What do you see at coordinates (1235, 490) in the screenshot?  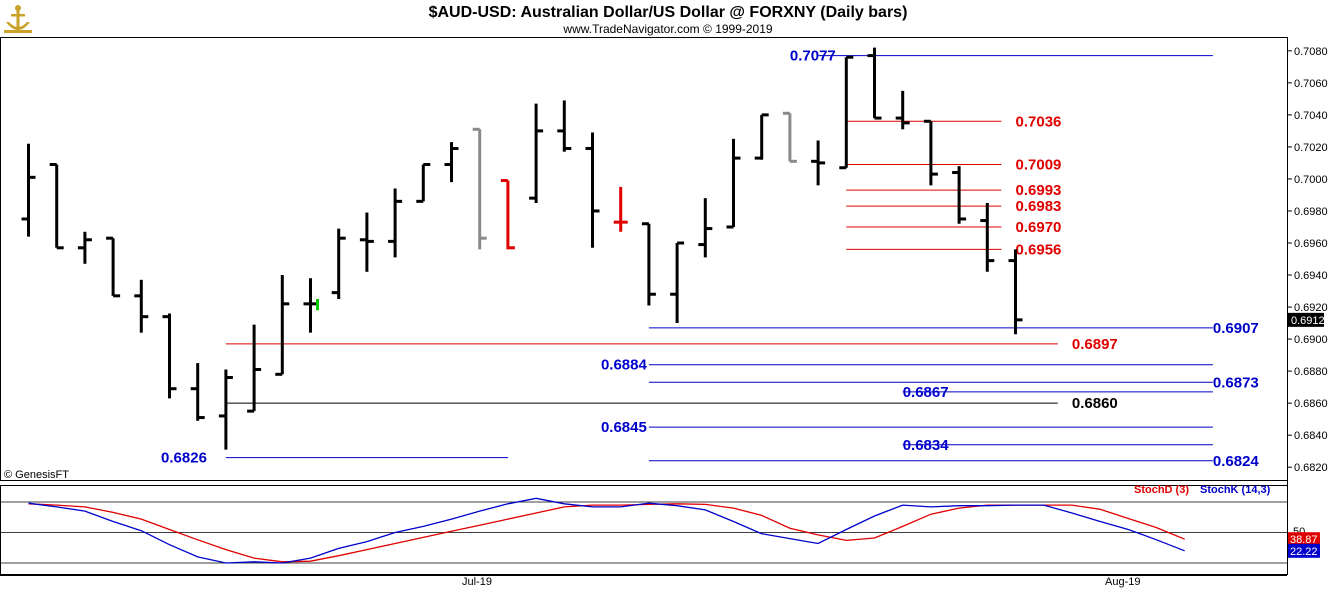 I see `legend-stochk: StochK (14,3)` at bounding box center [1235, 490].